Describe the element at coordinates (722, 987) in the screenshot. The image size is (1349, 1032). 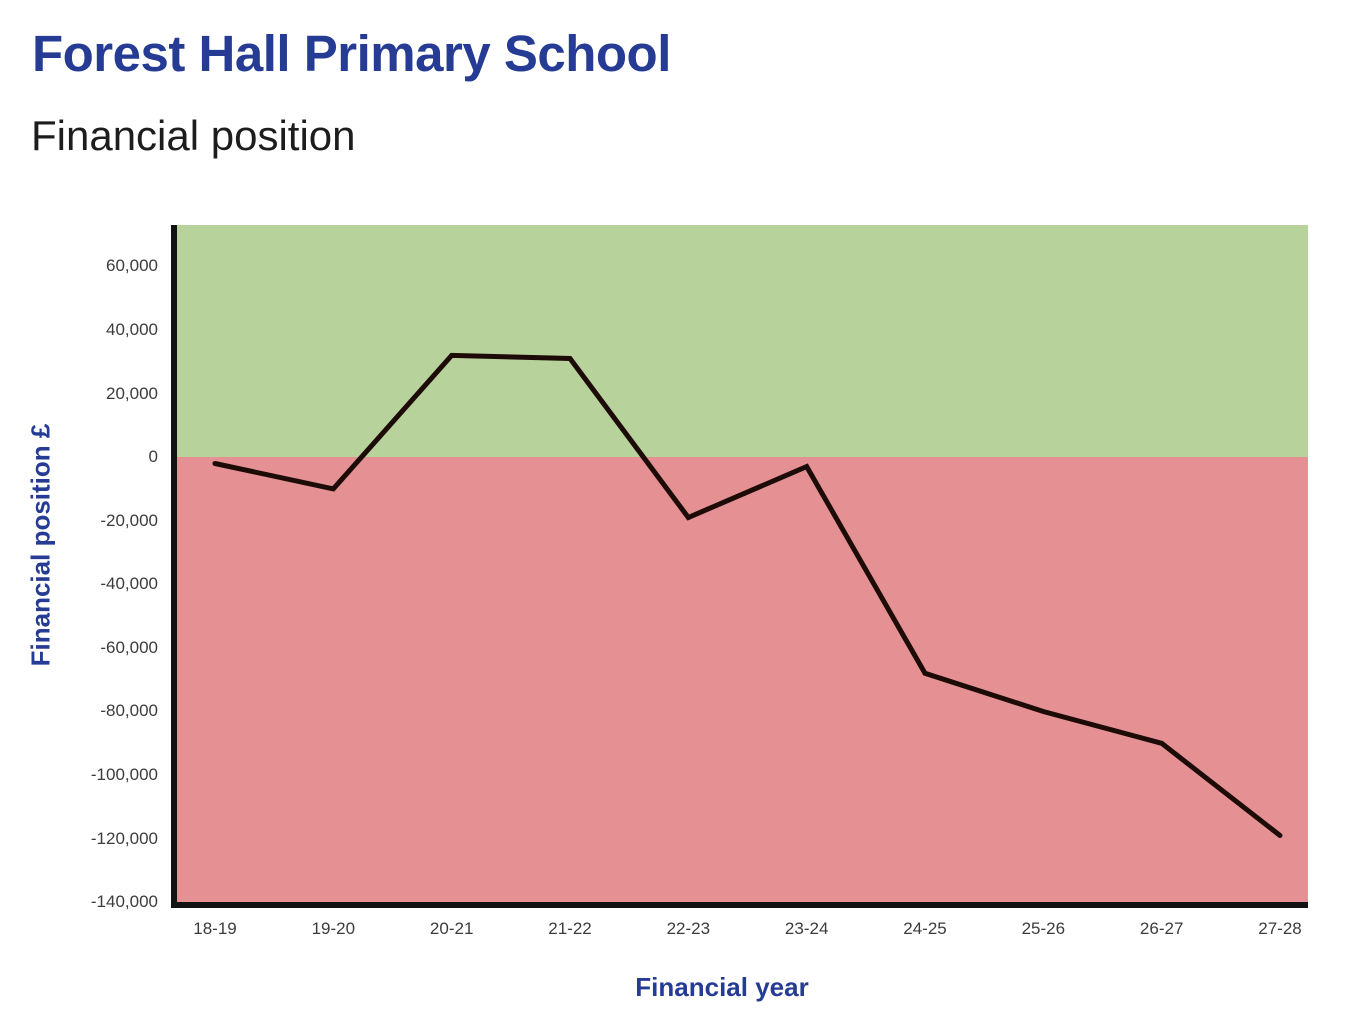
I see `x-axis-title: Financial year` at that location.